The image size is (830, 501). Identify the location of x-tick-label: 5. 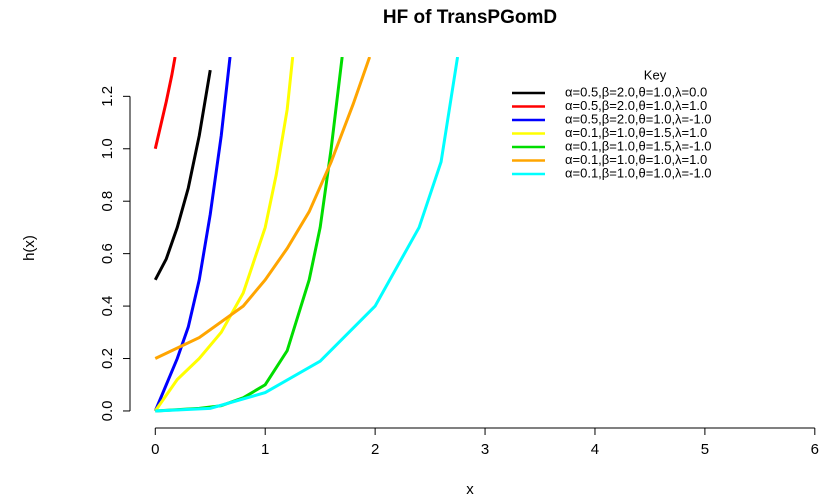
(705, 449).